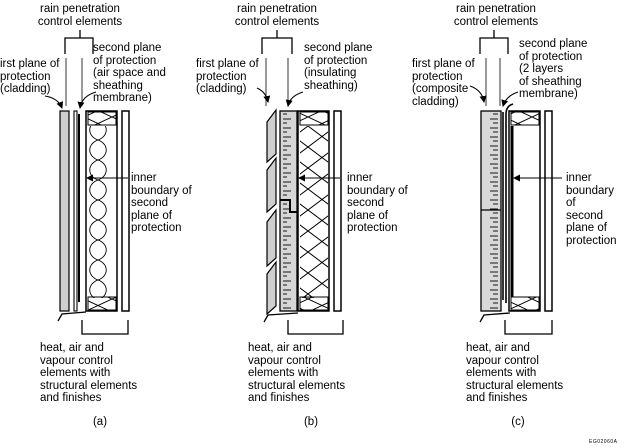 This screenshot has height=448, width=628. I want to click on panel-a-top-bracket, so click(79, 42).